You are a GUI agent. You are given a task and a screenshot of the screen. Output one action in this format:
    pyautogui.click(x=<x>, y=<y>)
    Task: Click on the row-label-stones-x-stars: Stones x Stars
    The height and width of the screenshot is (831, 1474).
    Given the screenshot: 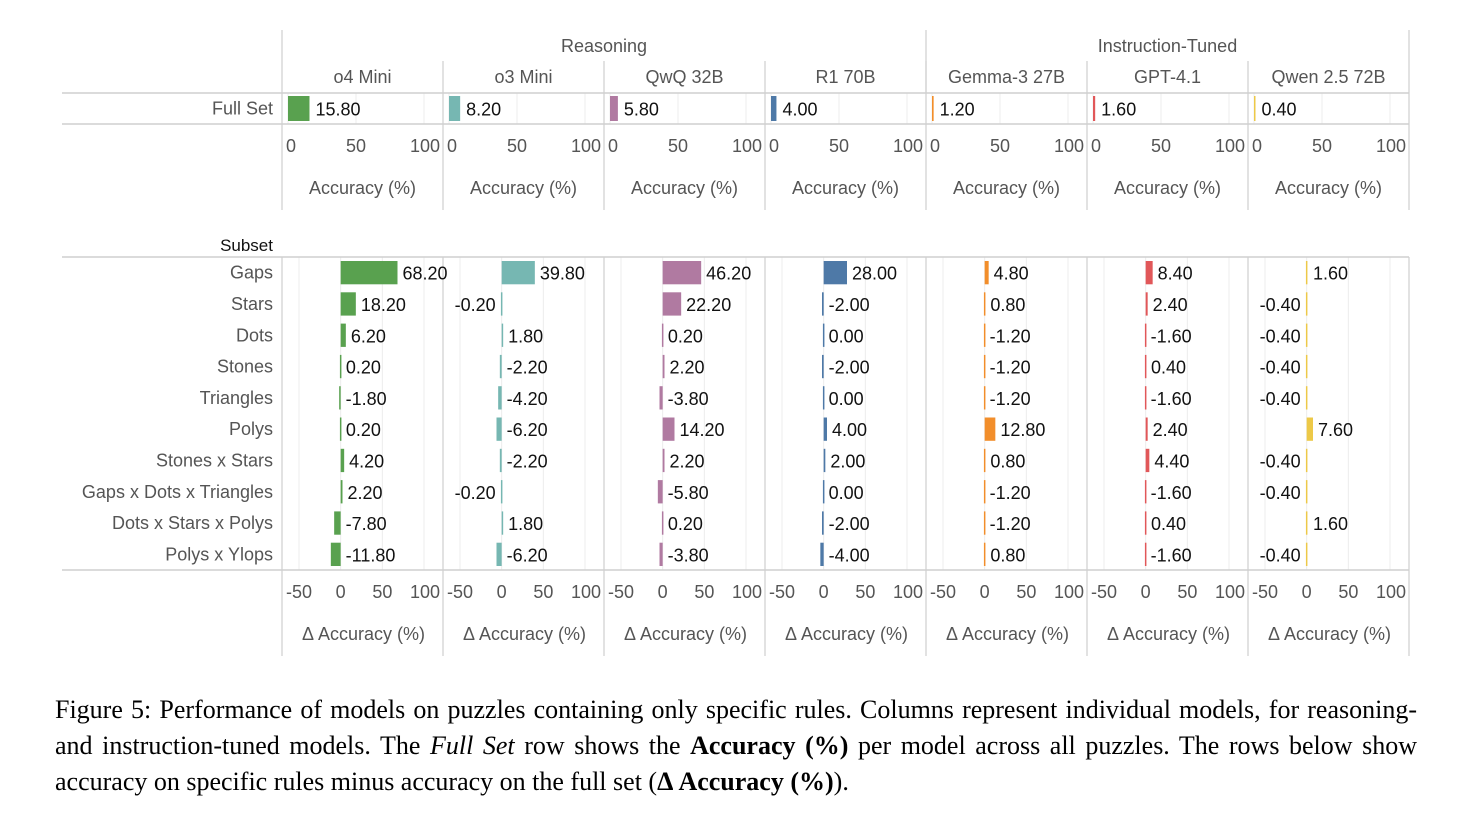 What is the action you would take?
    pyautogui.click(x=214, y=460)
    